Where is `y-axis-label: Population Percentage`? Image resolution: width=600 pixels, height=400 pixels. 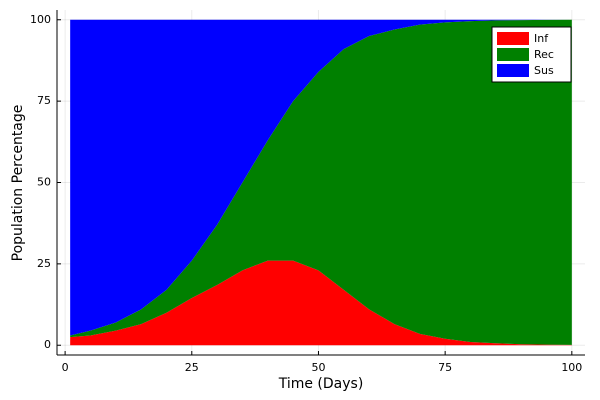
y-axis-label: Population Percentage is located at coordinates (18, 183).